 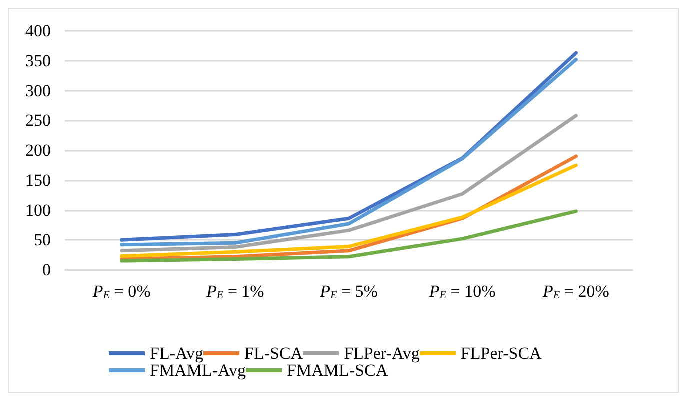 What do you see at coordinates (274, 353) in the screenshot?
I see `legend-label: FL-SCA` at bounding box center [274, 353].